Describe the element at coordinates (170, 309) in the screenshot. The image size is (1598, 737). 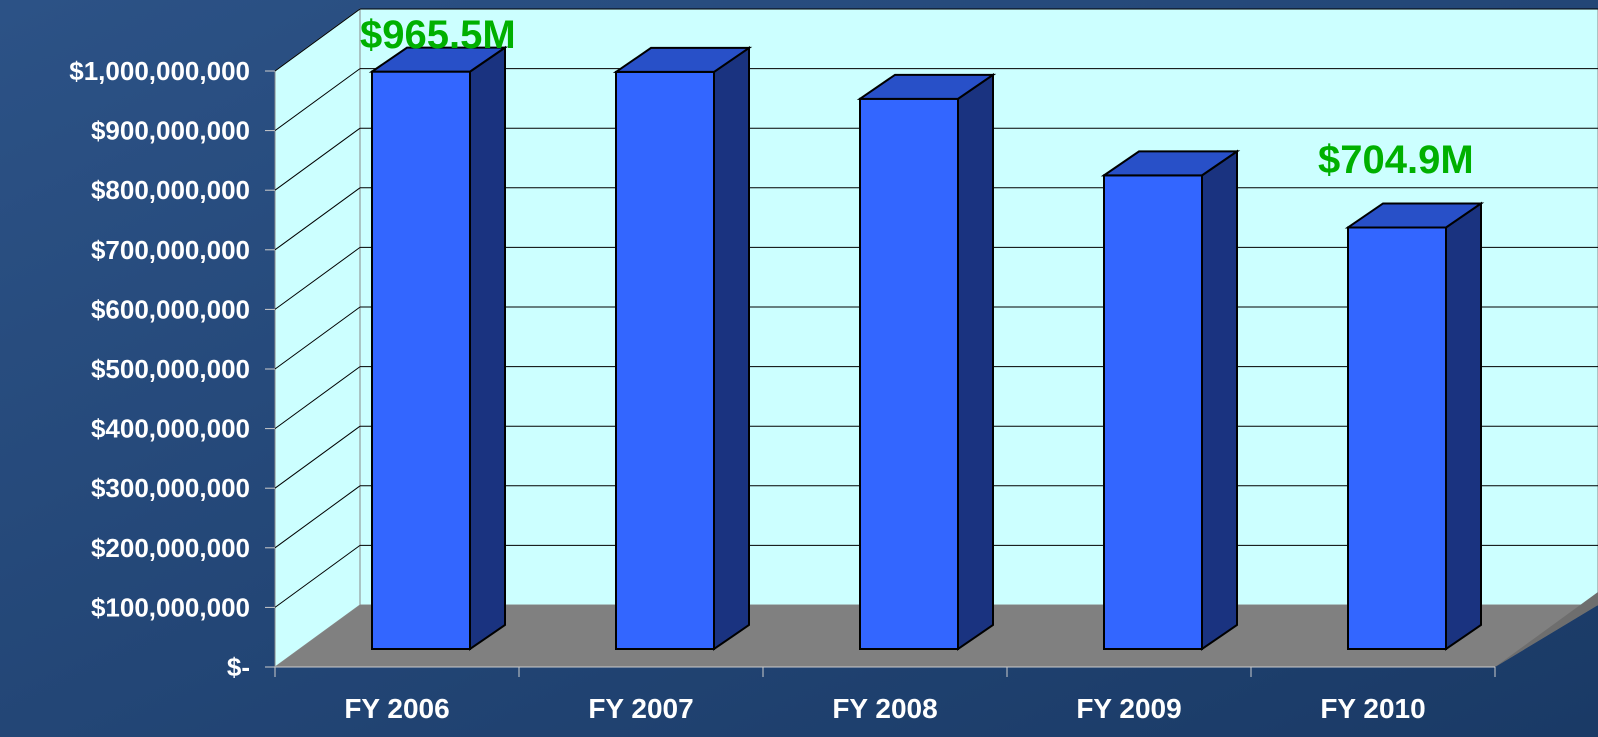
I see `y-tick-label: $600,000,000` at that location.